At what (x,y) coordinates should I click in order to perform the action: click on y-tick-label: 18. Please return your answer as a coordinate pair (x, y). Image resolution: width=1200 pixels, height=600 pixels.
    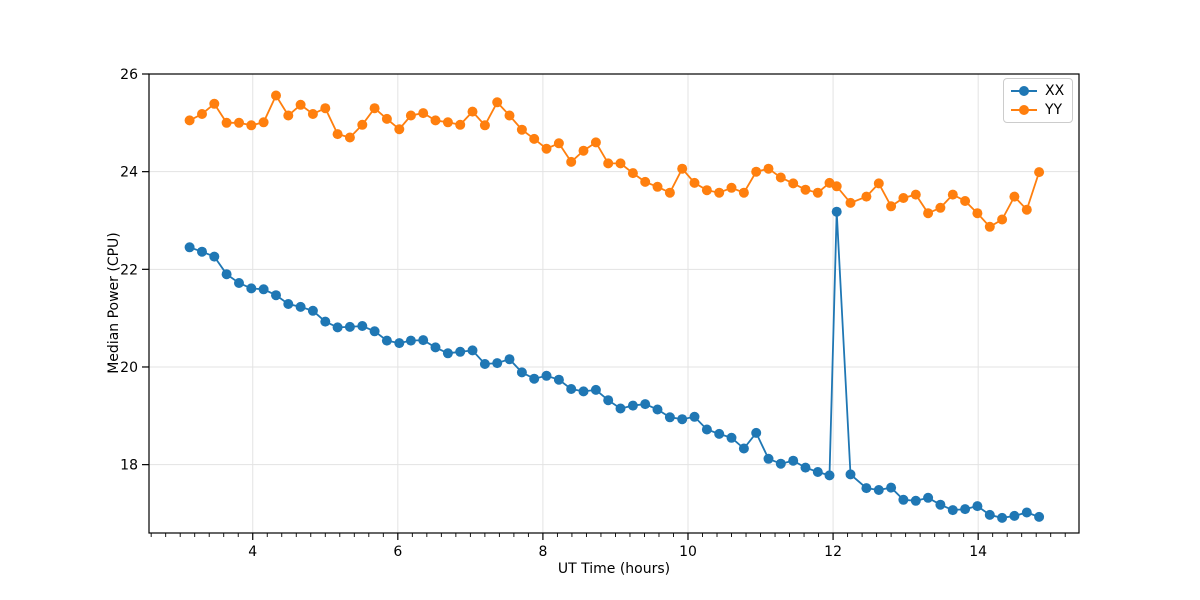
    Looking at the image, I should click on (129, 466).